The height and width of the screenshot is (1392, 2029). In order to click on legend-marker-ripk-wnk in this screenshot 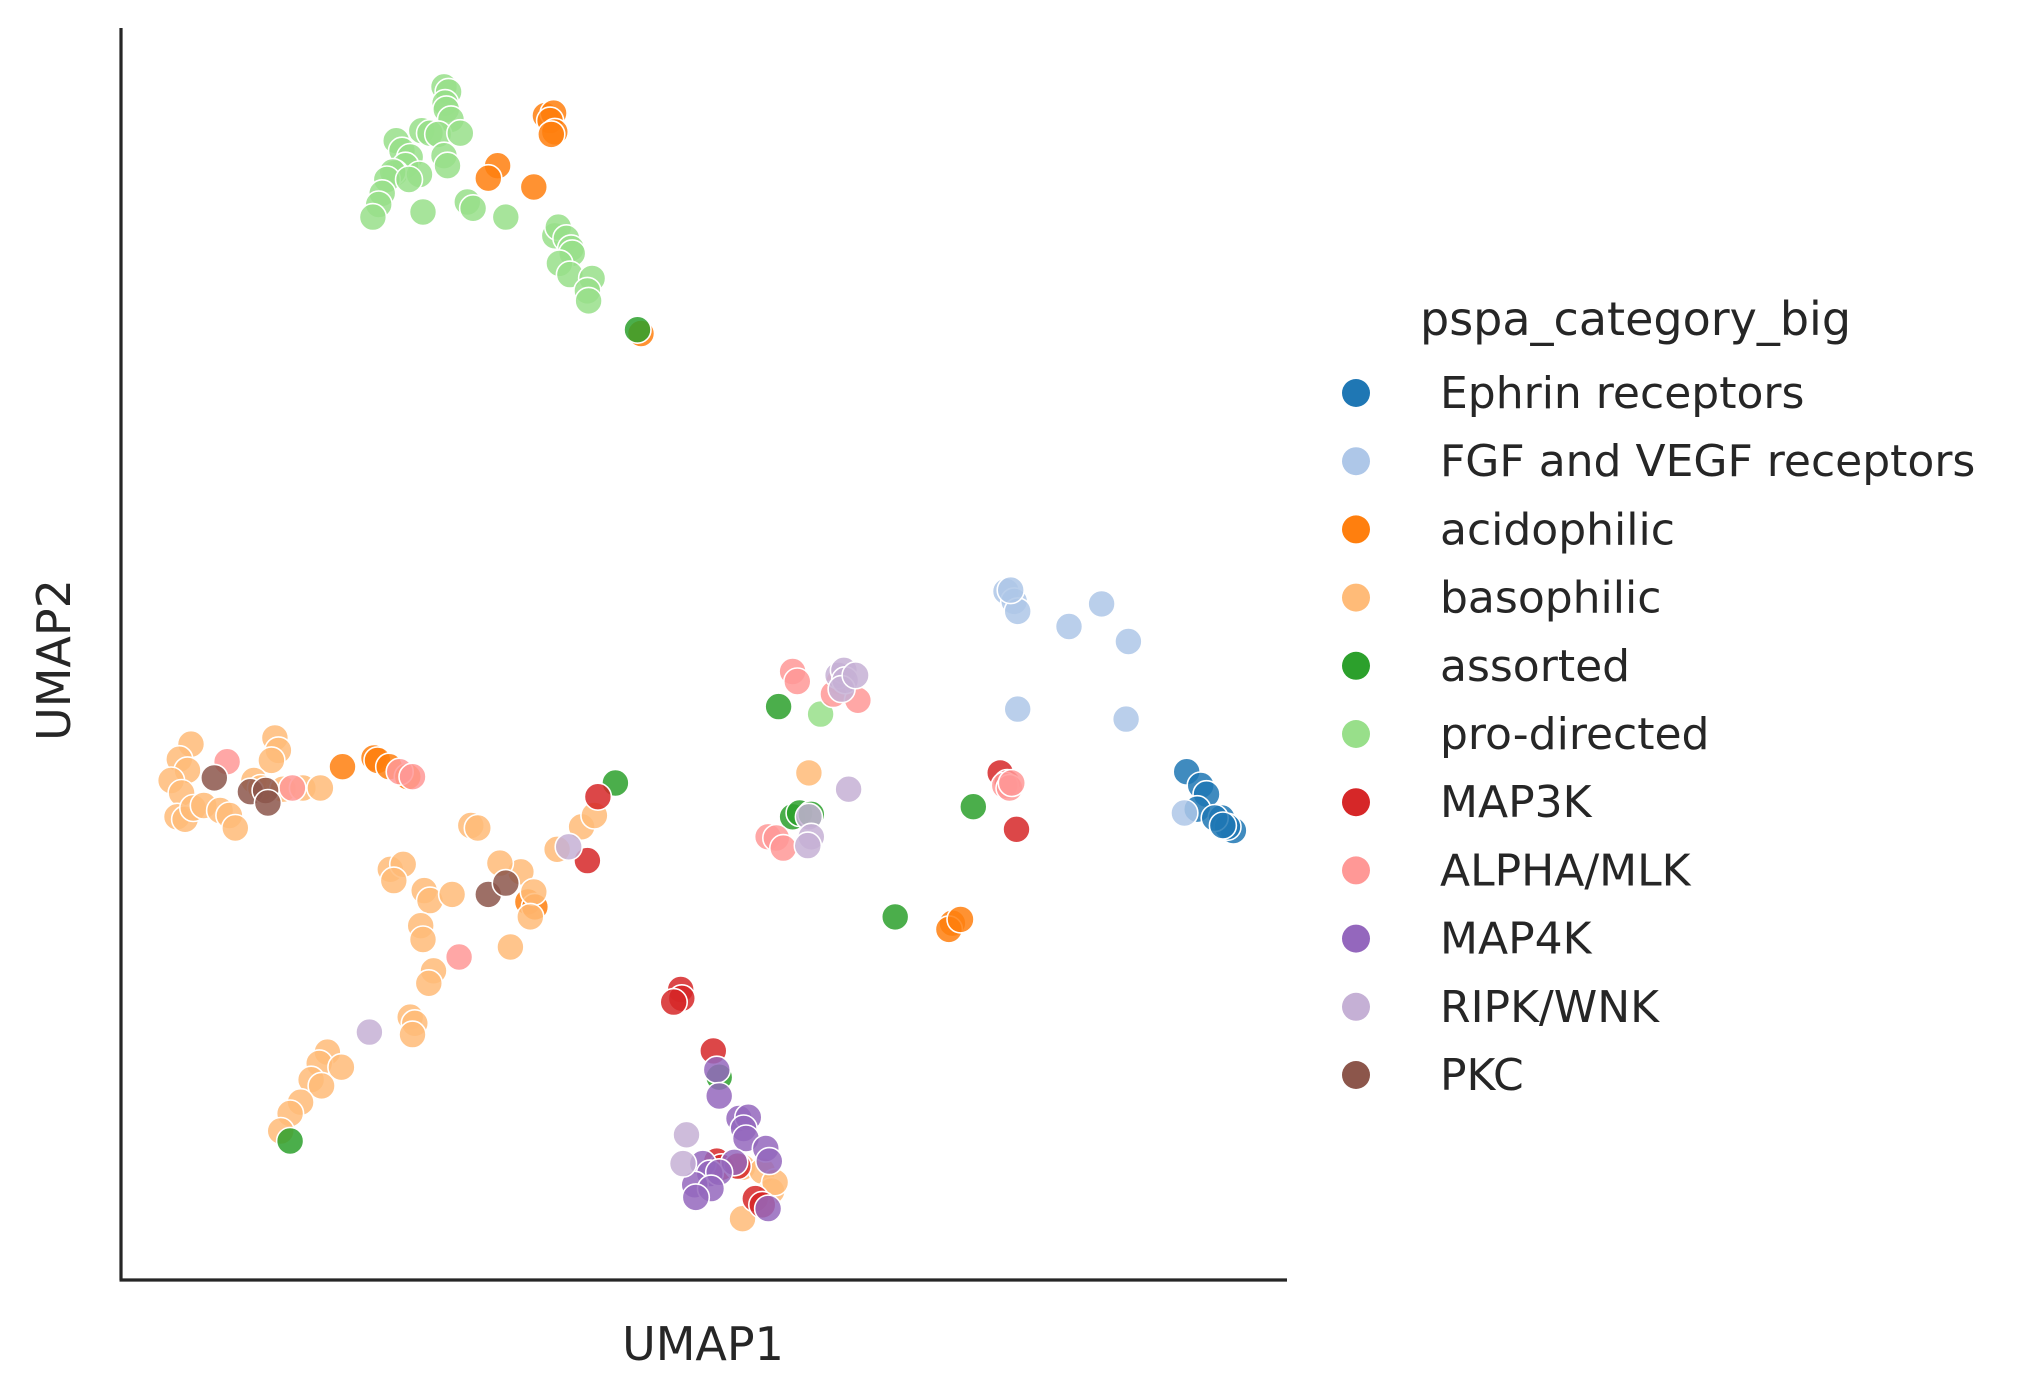, I will do `click(1356, 1006)`.